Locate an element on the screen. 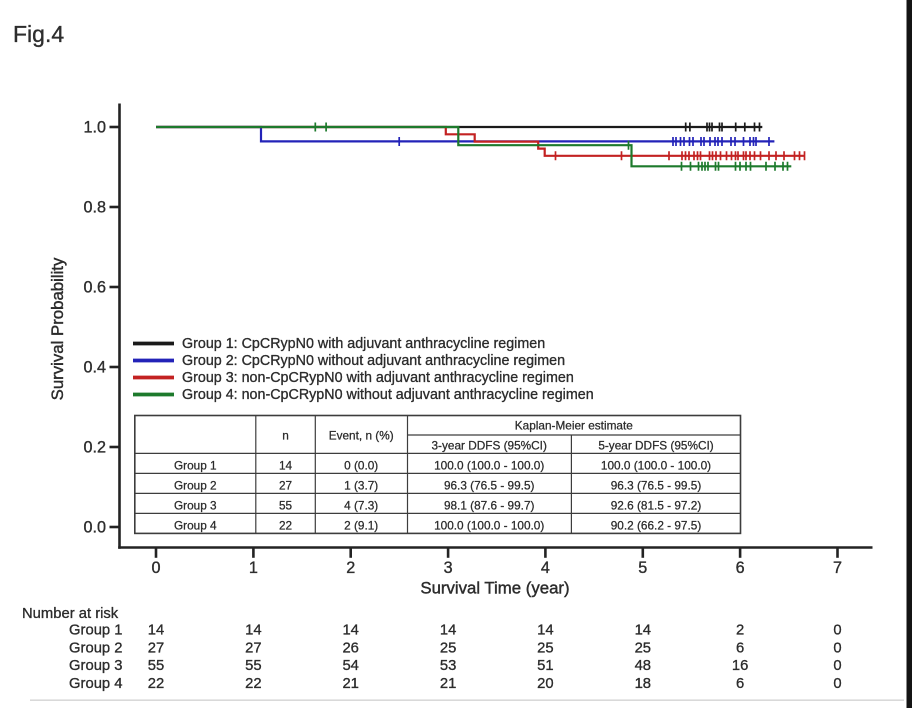  svg-text: Survival Time (year) is located at coordinates (494, 588).